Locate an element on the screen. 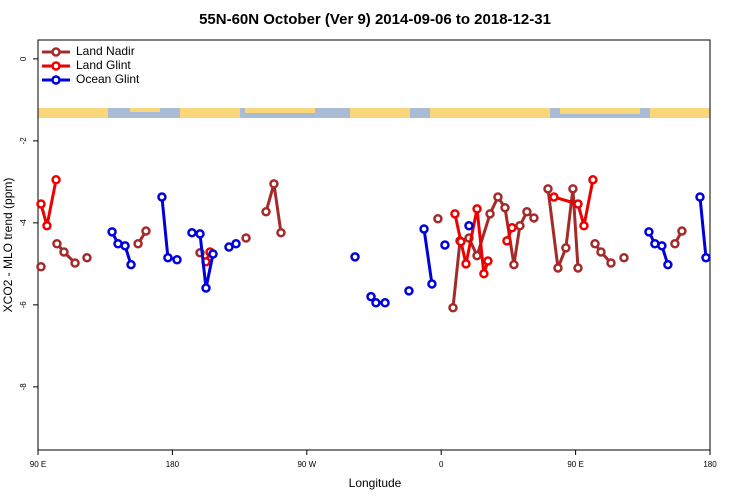  map-strip is located at coordinates (374, 113).